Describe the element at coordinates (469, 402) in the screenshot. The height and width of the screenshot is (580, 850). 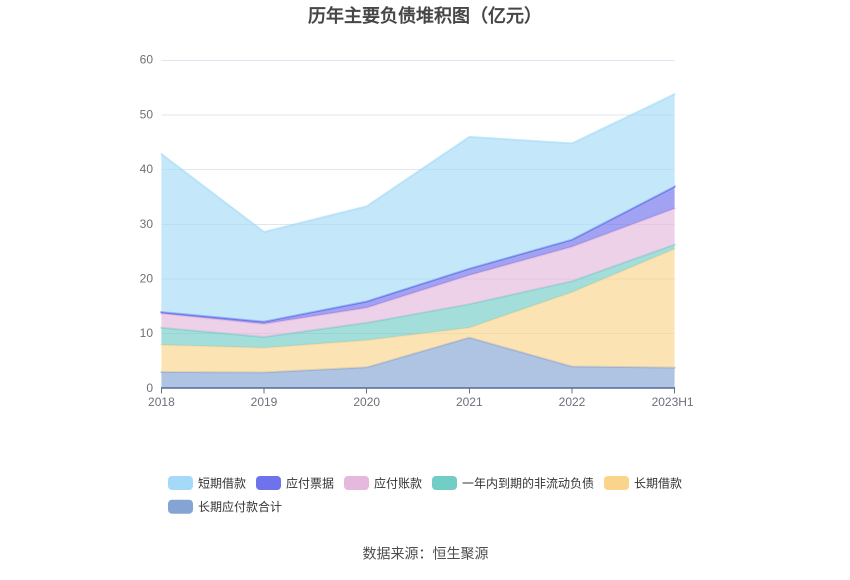
I see `svg-text: 2021` at that location.